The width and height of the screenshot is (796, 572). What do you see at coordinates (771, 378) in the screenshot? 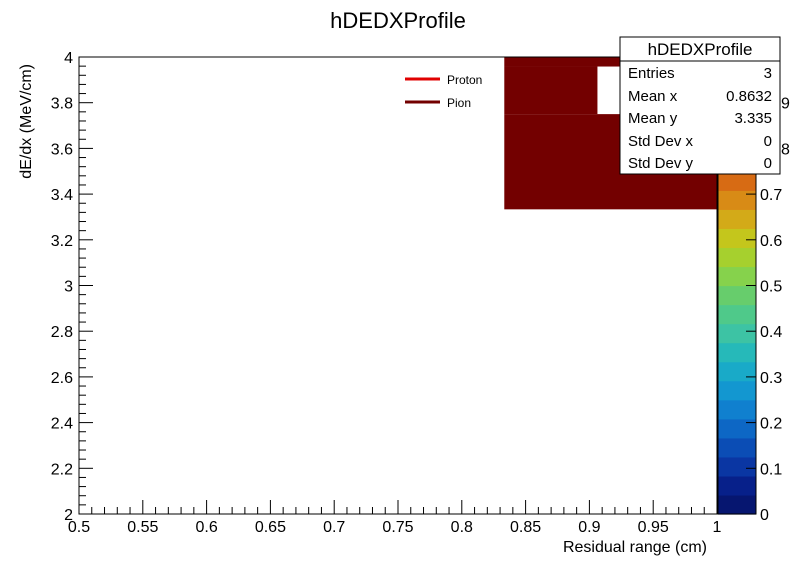
I see `colorbar-tick-label: 0.3` at bounding box center [771, 378].